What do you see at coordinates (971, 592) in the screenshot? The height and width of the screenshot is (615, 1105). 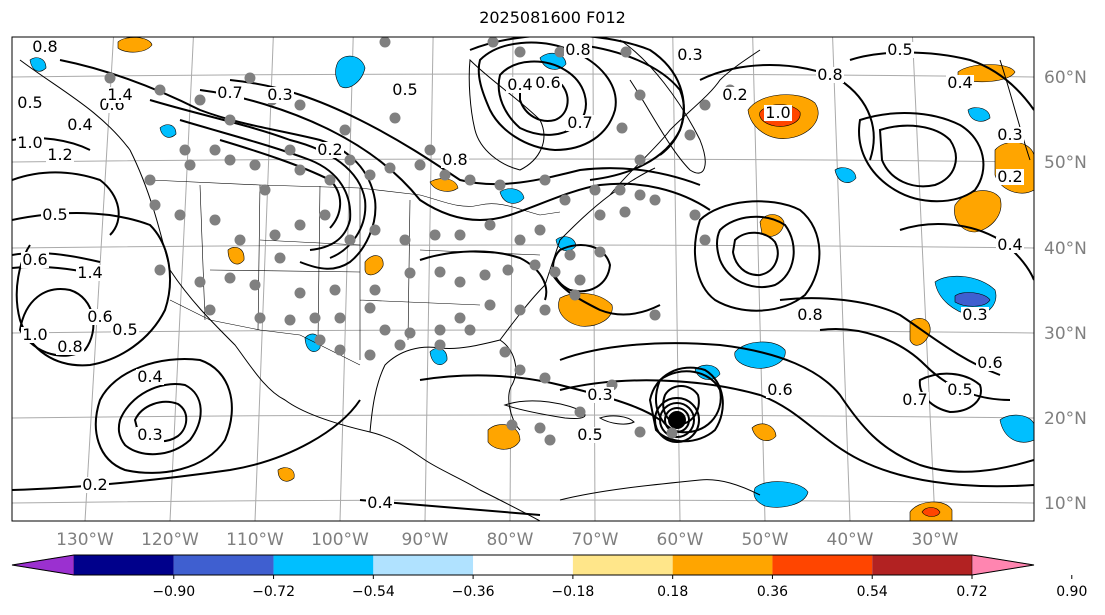 I see `colorbar-tick-label: 0.72` at bounding box center [971, 592].